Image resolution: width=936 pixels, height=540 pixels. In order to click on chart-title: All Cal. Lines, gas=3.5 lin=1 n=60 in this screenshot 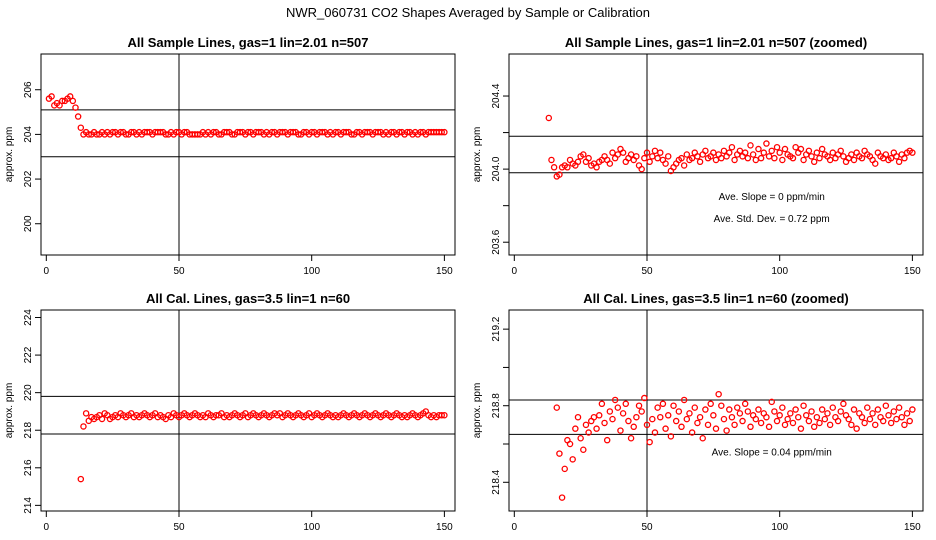, I will do `click(248, 298)`.